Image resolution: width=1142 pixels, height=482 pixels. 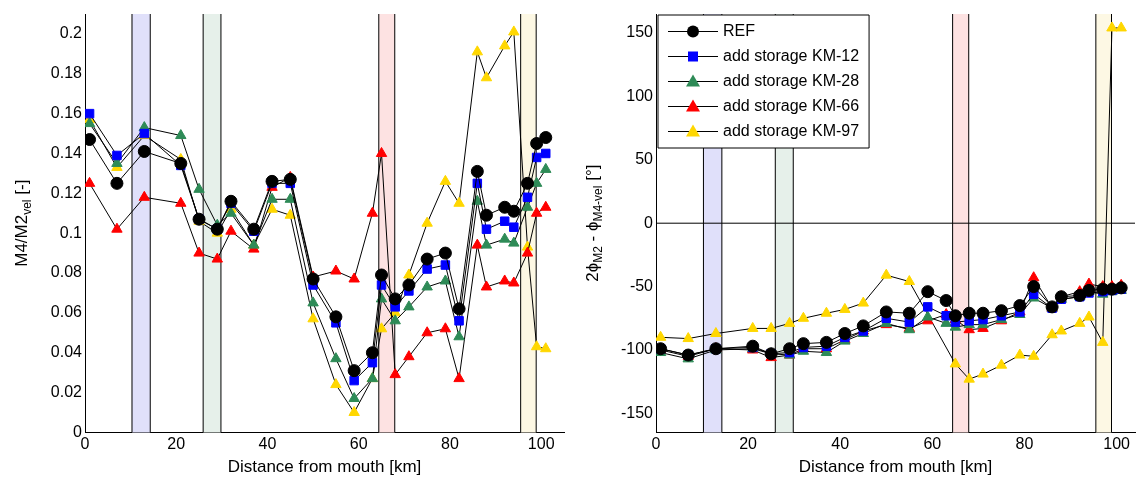 I want to click on y-tick-label: 0.04, so click(x=66, y=352).